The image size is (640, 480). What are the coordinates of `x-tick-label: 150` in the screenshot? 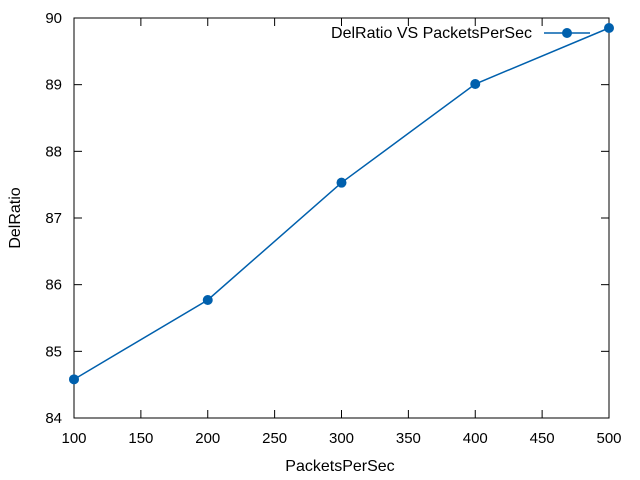 It's located at (140, 438).